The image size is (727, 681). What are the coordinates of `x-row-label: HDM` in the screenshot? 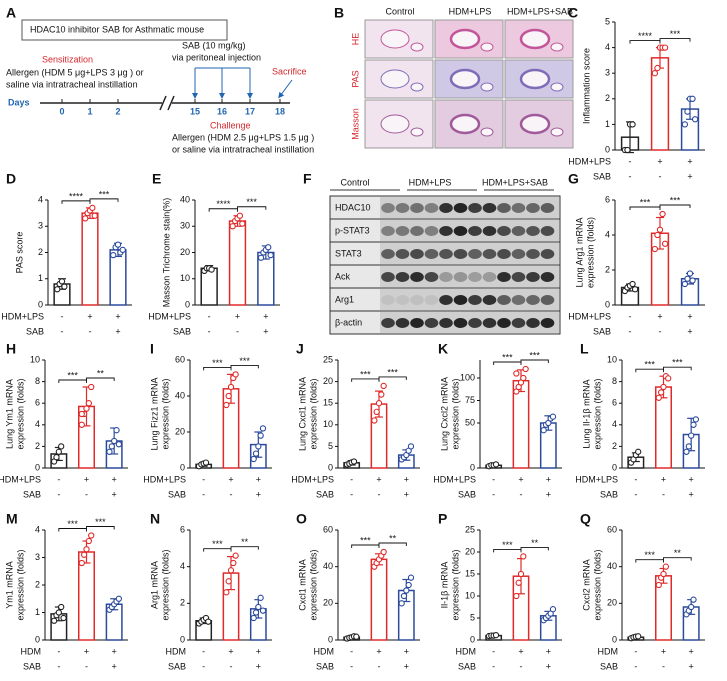 It's located at (176, 651).